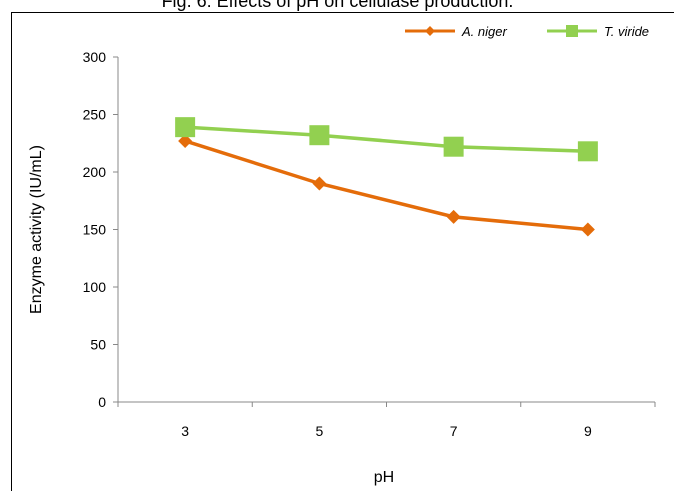  Describe the element at coordinates (95, 230) in the screenshot. I see `y-tick-label: 150` at that location.